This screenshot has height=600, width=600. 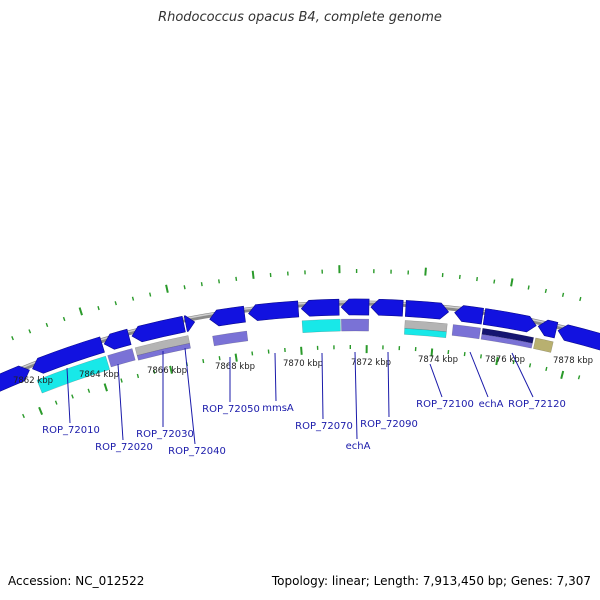 I want to click on gene-label-10: ROP_72100, so click(x=445, y=404).